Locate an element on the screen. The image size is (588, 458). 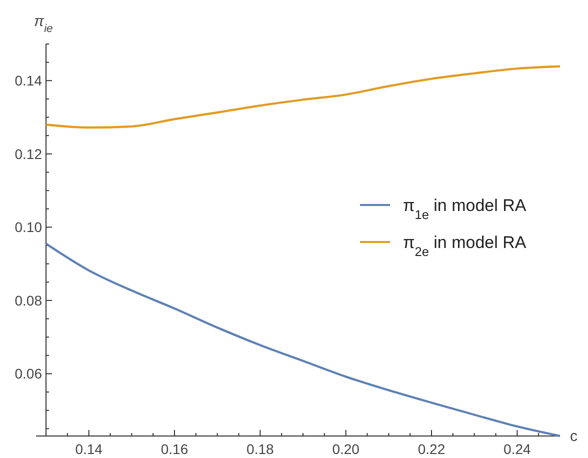
y-tick-label: 0.12 is located at coordinates (28, 154).